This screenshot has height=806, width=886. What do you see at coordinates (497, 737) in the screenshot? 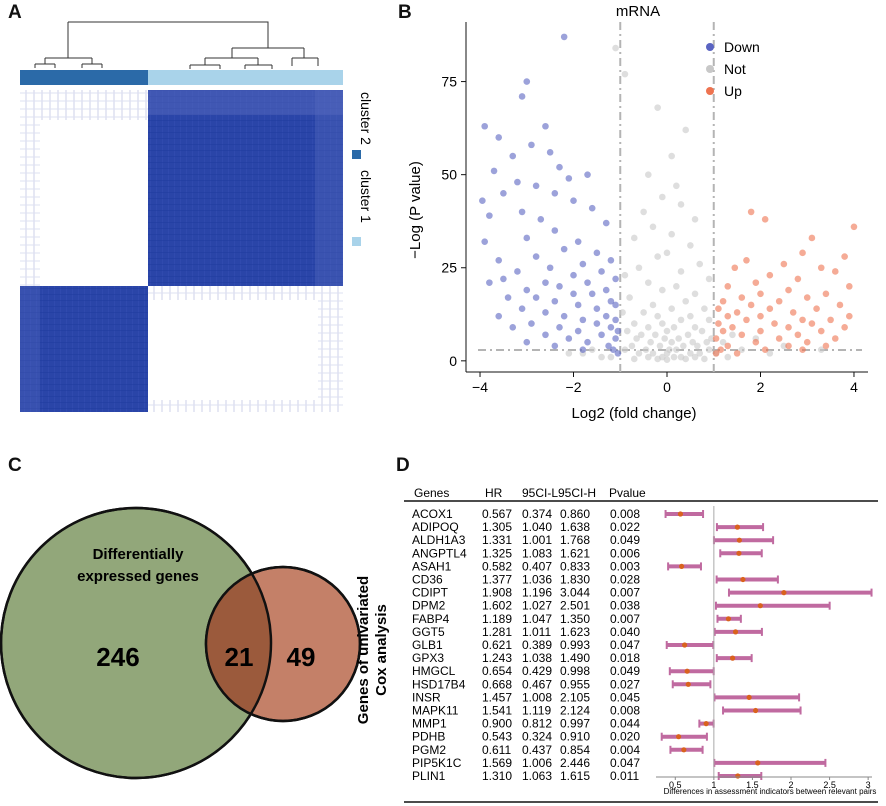
I see `forest-hr-value: 0.543` at bounding box center [497, 737].